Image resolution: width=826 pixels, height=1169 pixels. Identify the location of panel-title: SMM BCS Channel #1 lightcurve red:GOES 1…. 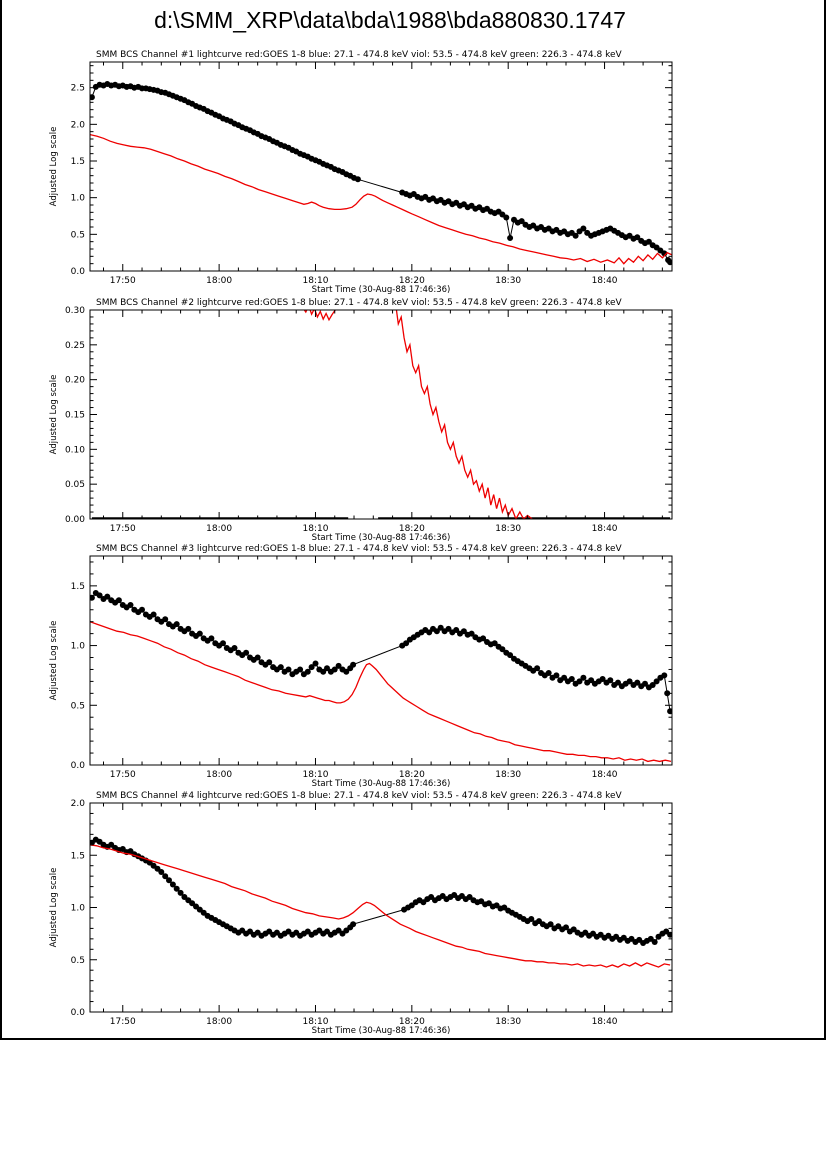
(359, 55).